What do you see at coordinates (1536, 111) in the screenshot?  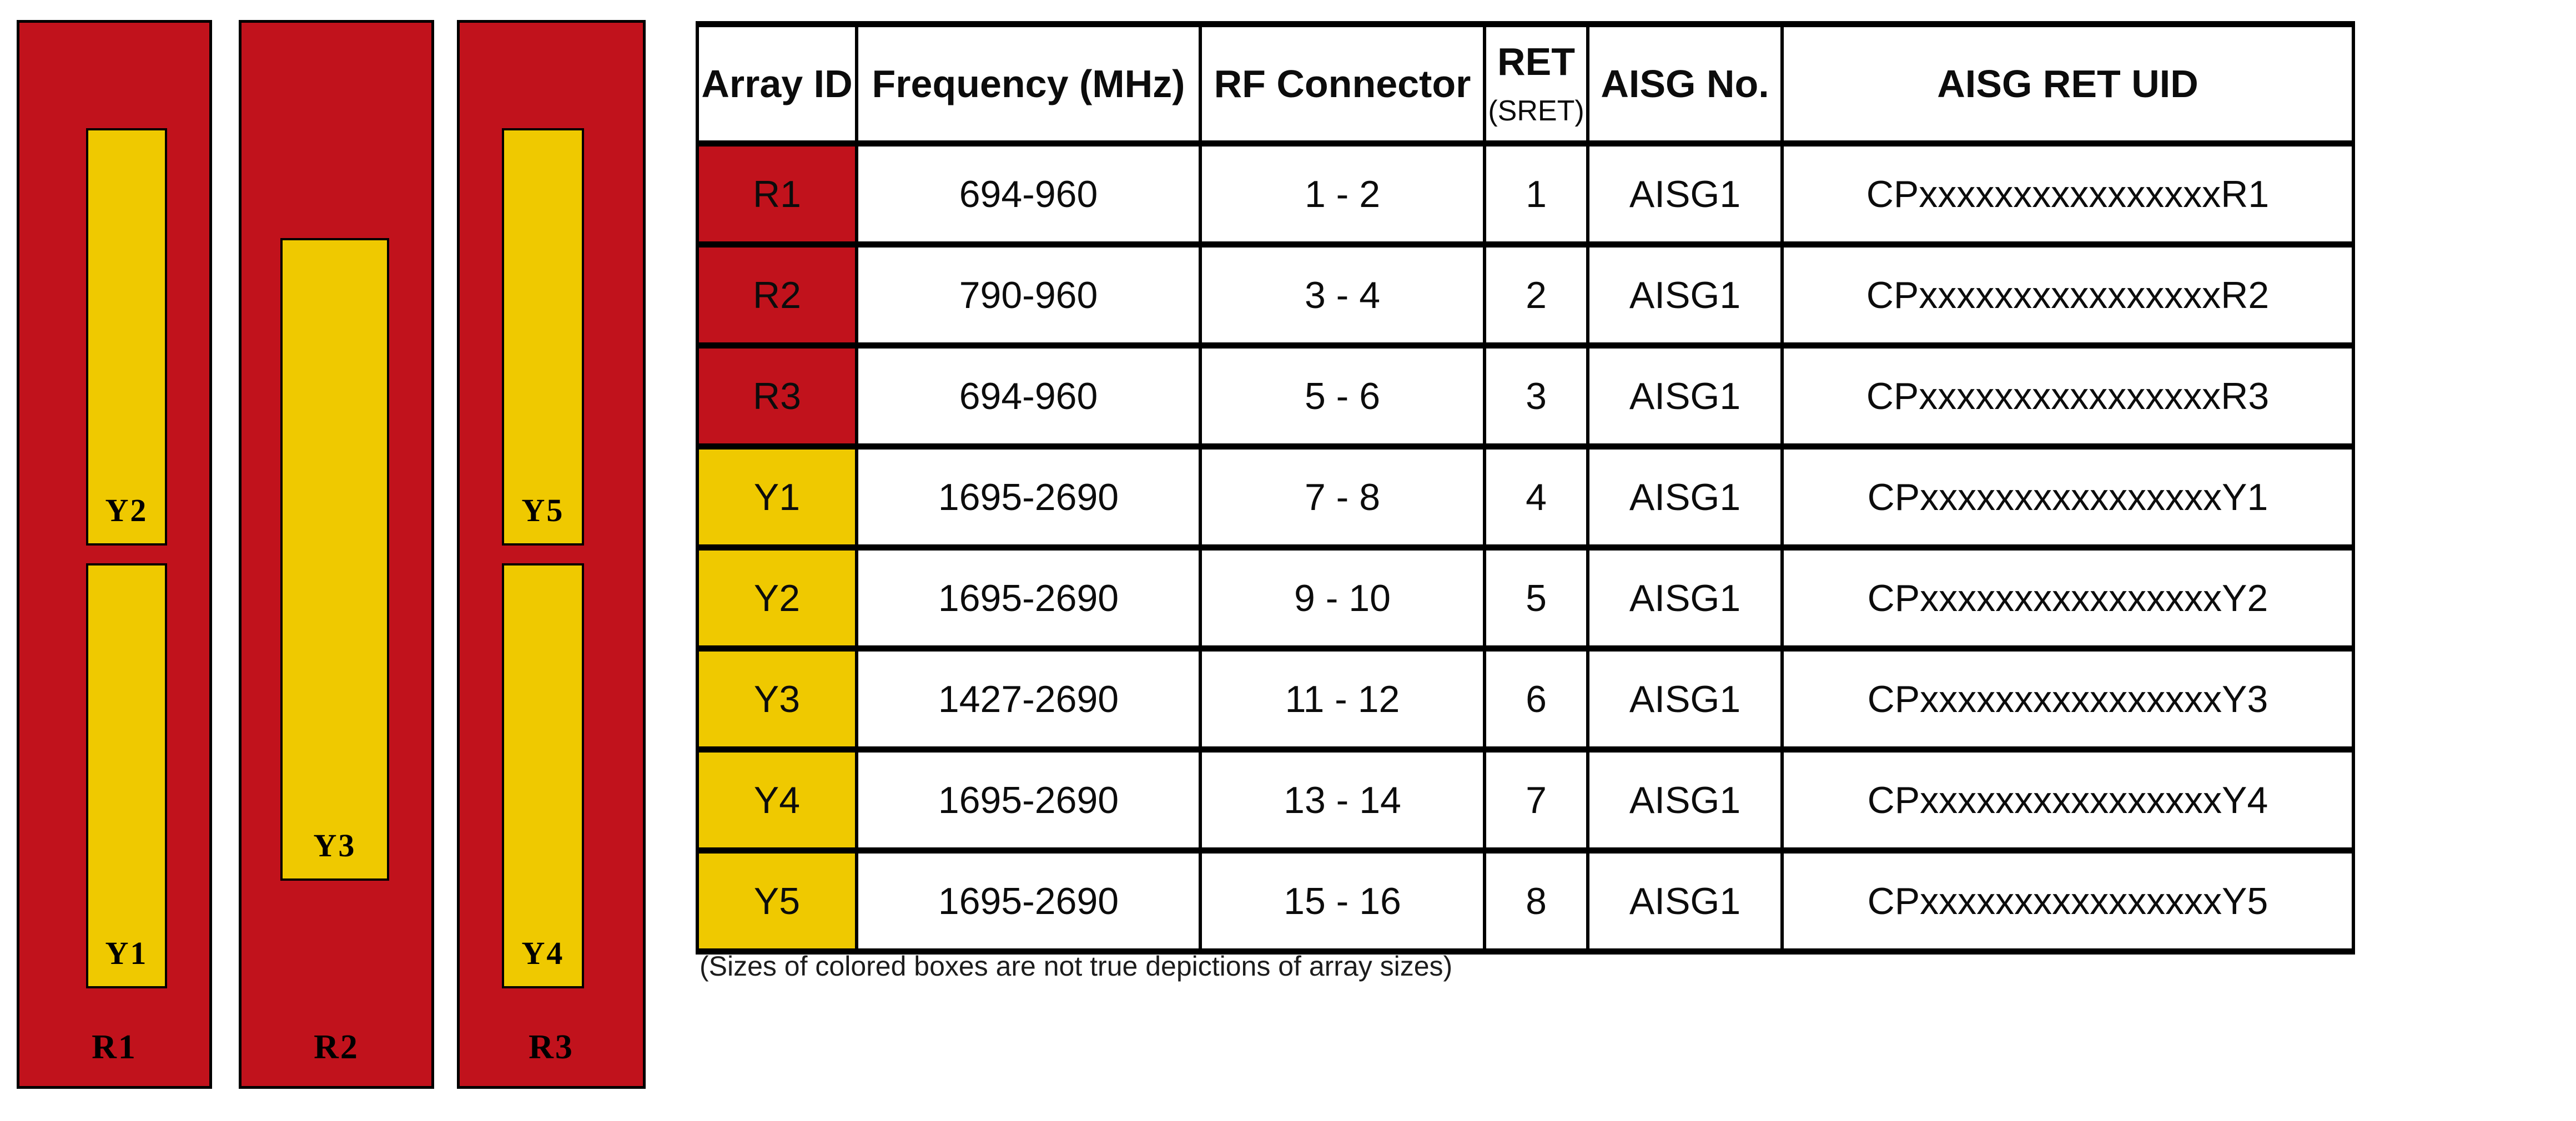 I see `header-sret-label: (SRET)` at bounding box center [1536, 111].